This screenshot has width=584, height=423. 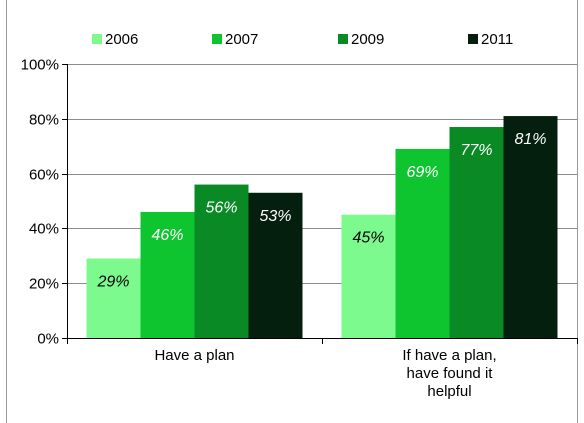 I want to click on legend-label: 2007, so click(x=241, y=39).